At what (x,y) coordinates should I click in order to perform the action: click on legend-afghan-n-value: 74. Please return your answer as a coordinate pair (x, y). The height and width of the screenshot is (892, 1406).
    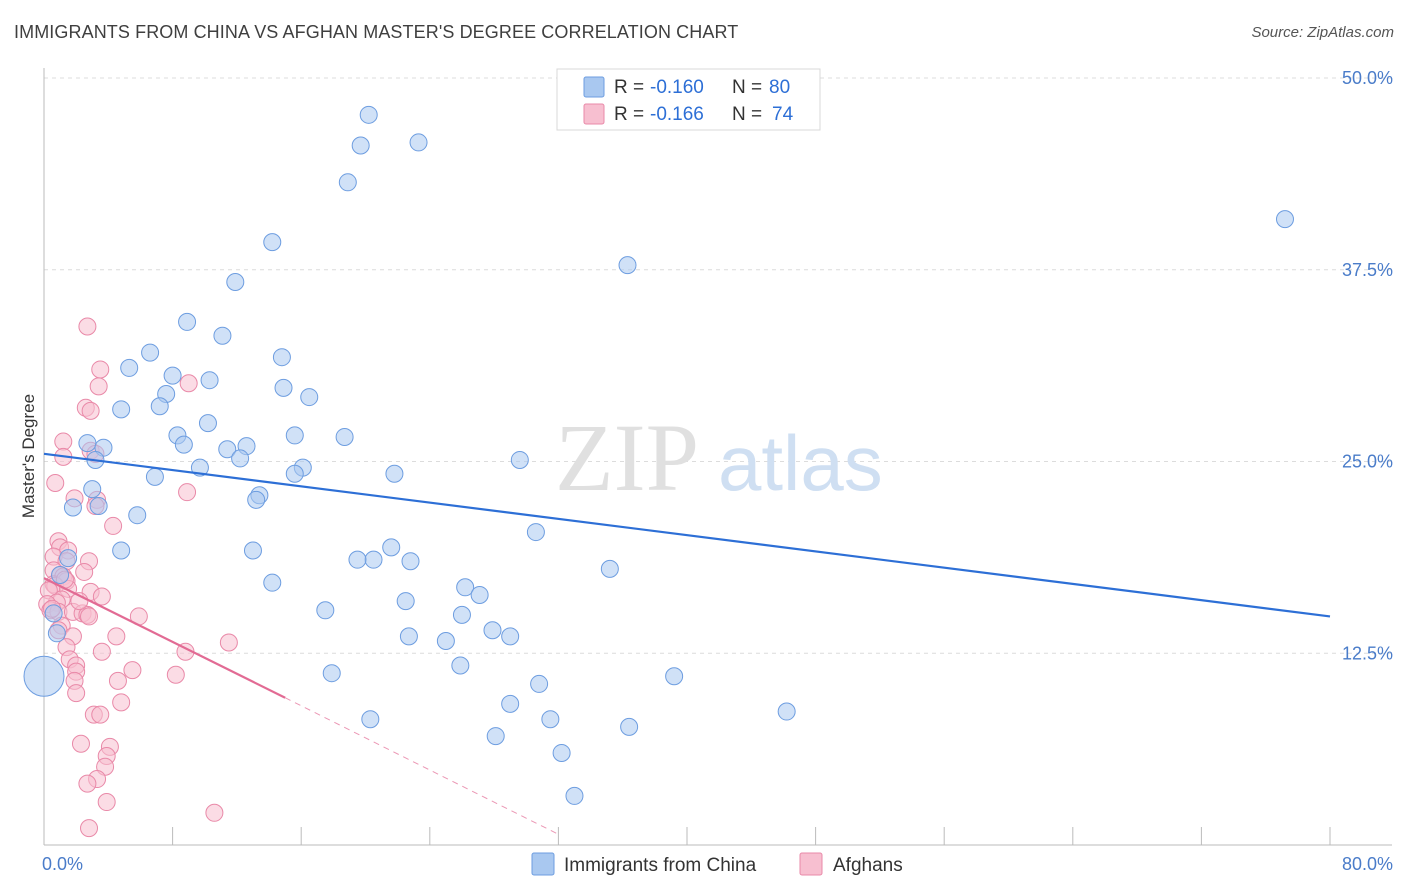
    Looking at the image, I should click on (783, 114).